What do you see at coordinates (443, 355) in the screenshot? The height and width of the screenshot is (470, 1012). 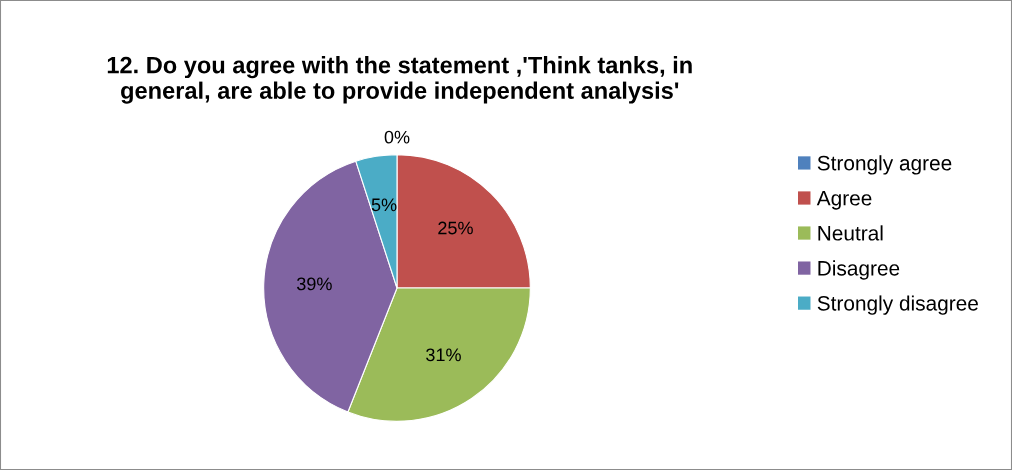 I see `data-label: 31%` at bounding box center [443, 355].